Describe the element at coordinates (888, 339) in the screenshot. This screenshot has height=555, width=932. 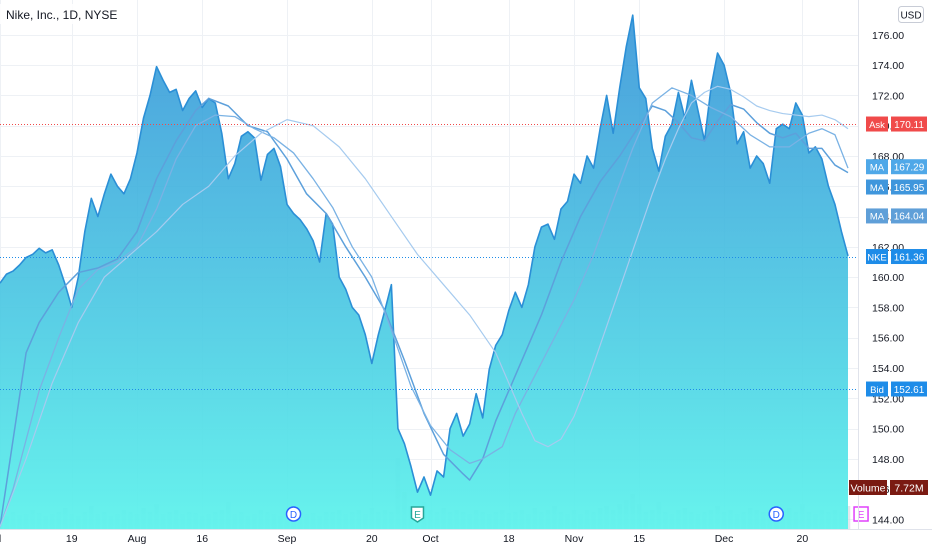
I see `price-tick-label: 156.00` at that location.